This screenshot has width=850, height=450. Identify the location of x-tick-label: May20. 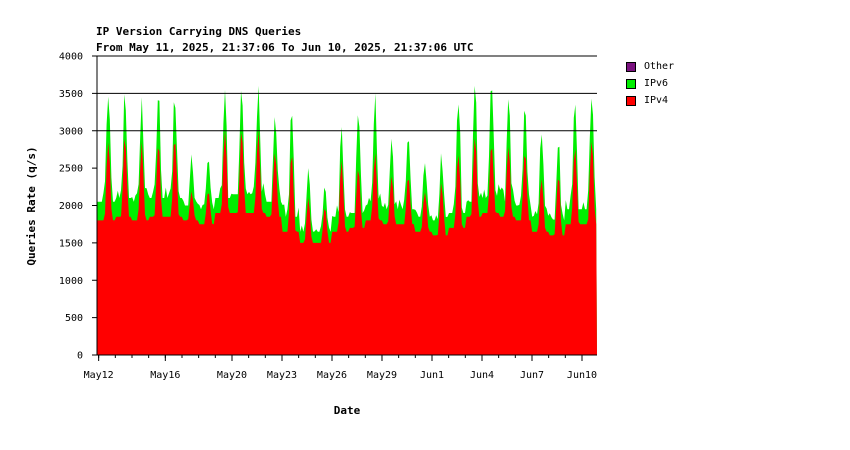
(232, 375).